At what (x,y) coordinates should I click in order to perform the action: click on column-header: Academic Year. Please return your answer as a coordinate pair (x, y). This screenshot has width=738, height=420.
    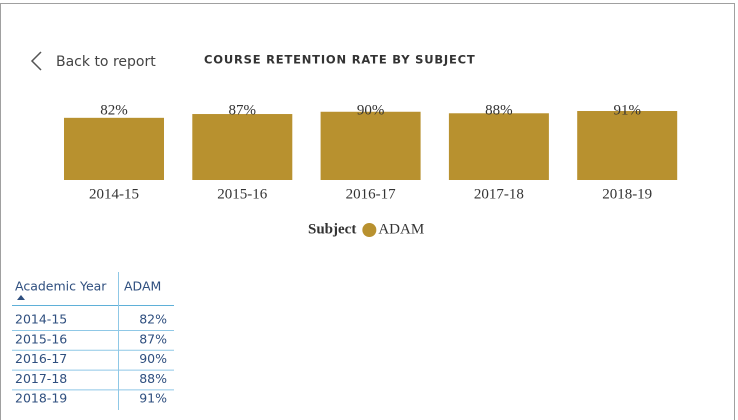
    Looking at the image, I should click on (61, 286).